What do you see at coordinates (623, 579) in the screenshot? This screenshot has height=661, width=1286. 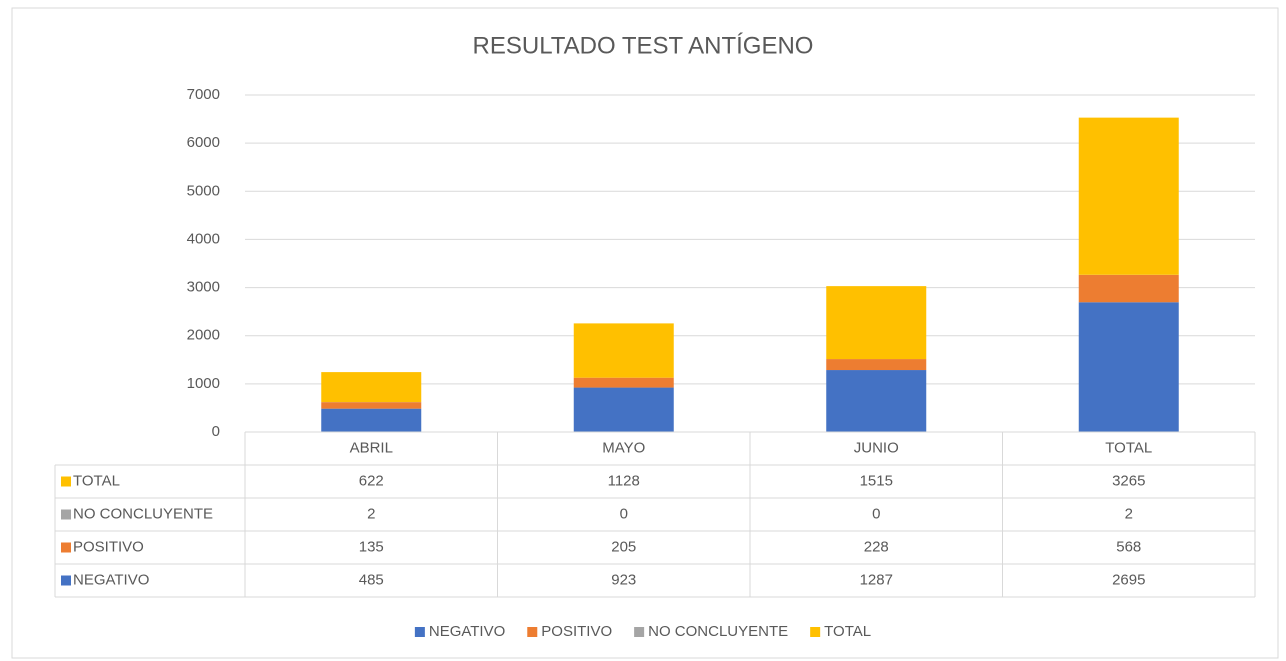 I see `table-cell: 923` at bounding box center [623, 579].